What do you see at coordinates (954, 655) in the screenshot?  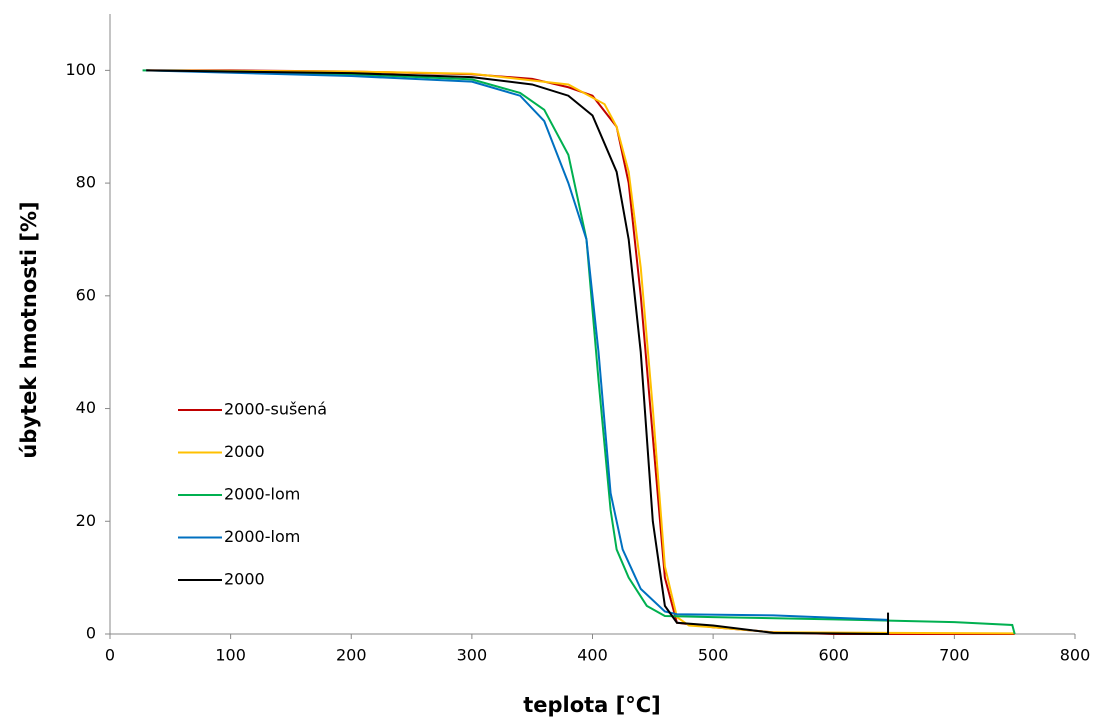 I see `x-tick-label: 700` at bounding box center [954, 655].